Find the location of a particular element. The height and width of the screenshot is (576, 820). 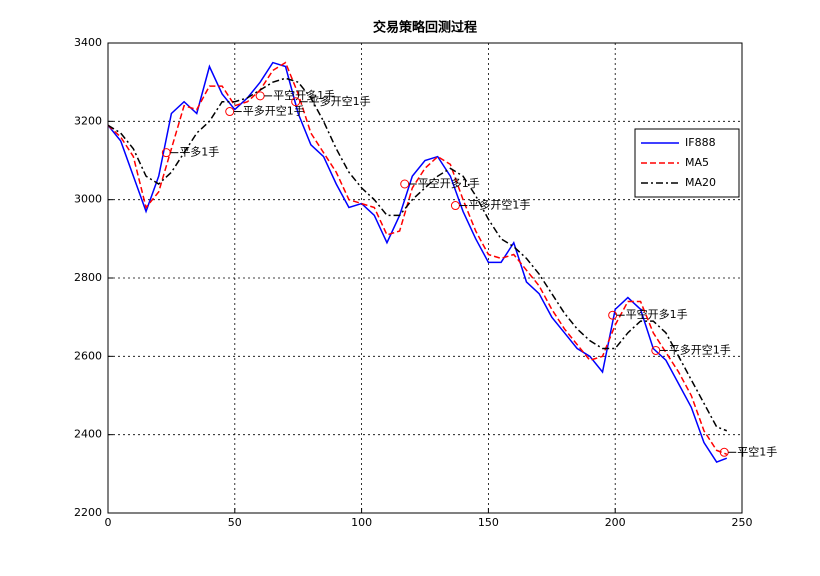

legend-label: MA5 is located at coordinates (697, 162).